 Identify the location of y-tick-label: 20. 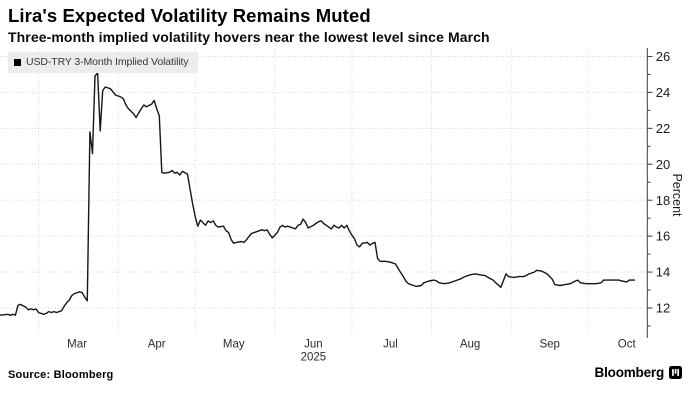
(663, 164).